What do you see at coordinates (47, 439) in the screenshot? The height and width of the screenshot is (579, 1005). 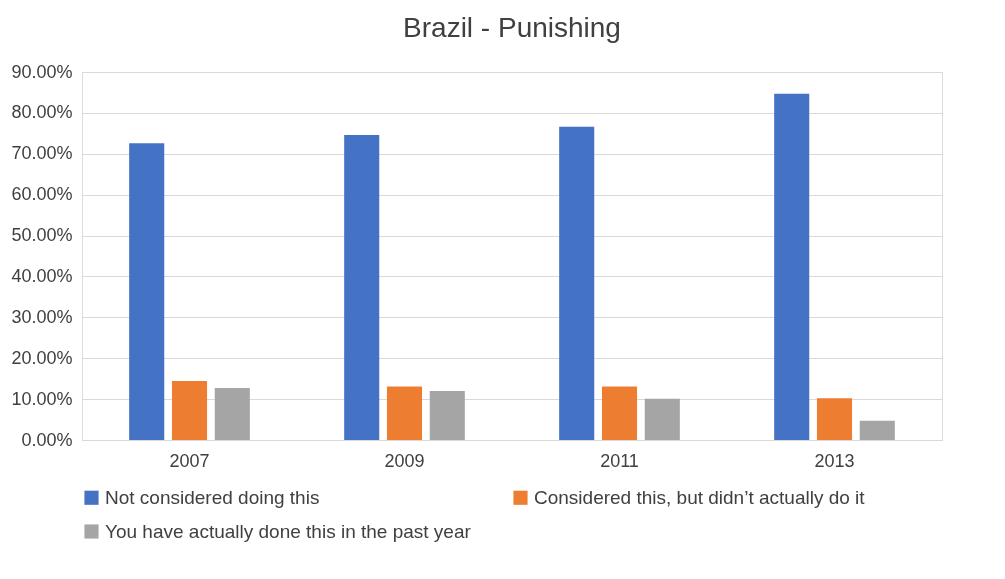 I see `y-tick-label: 0.00%` at bounding box center [47, 439].